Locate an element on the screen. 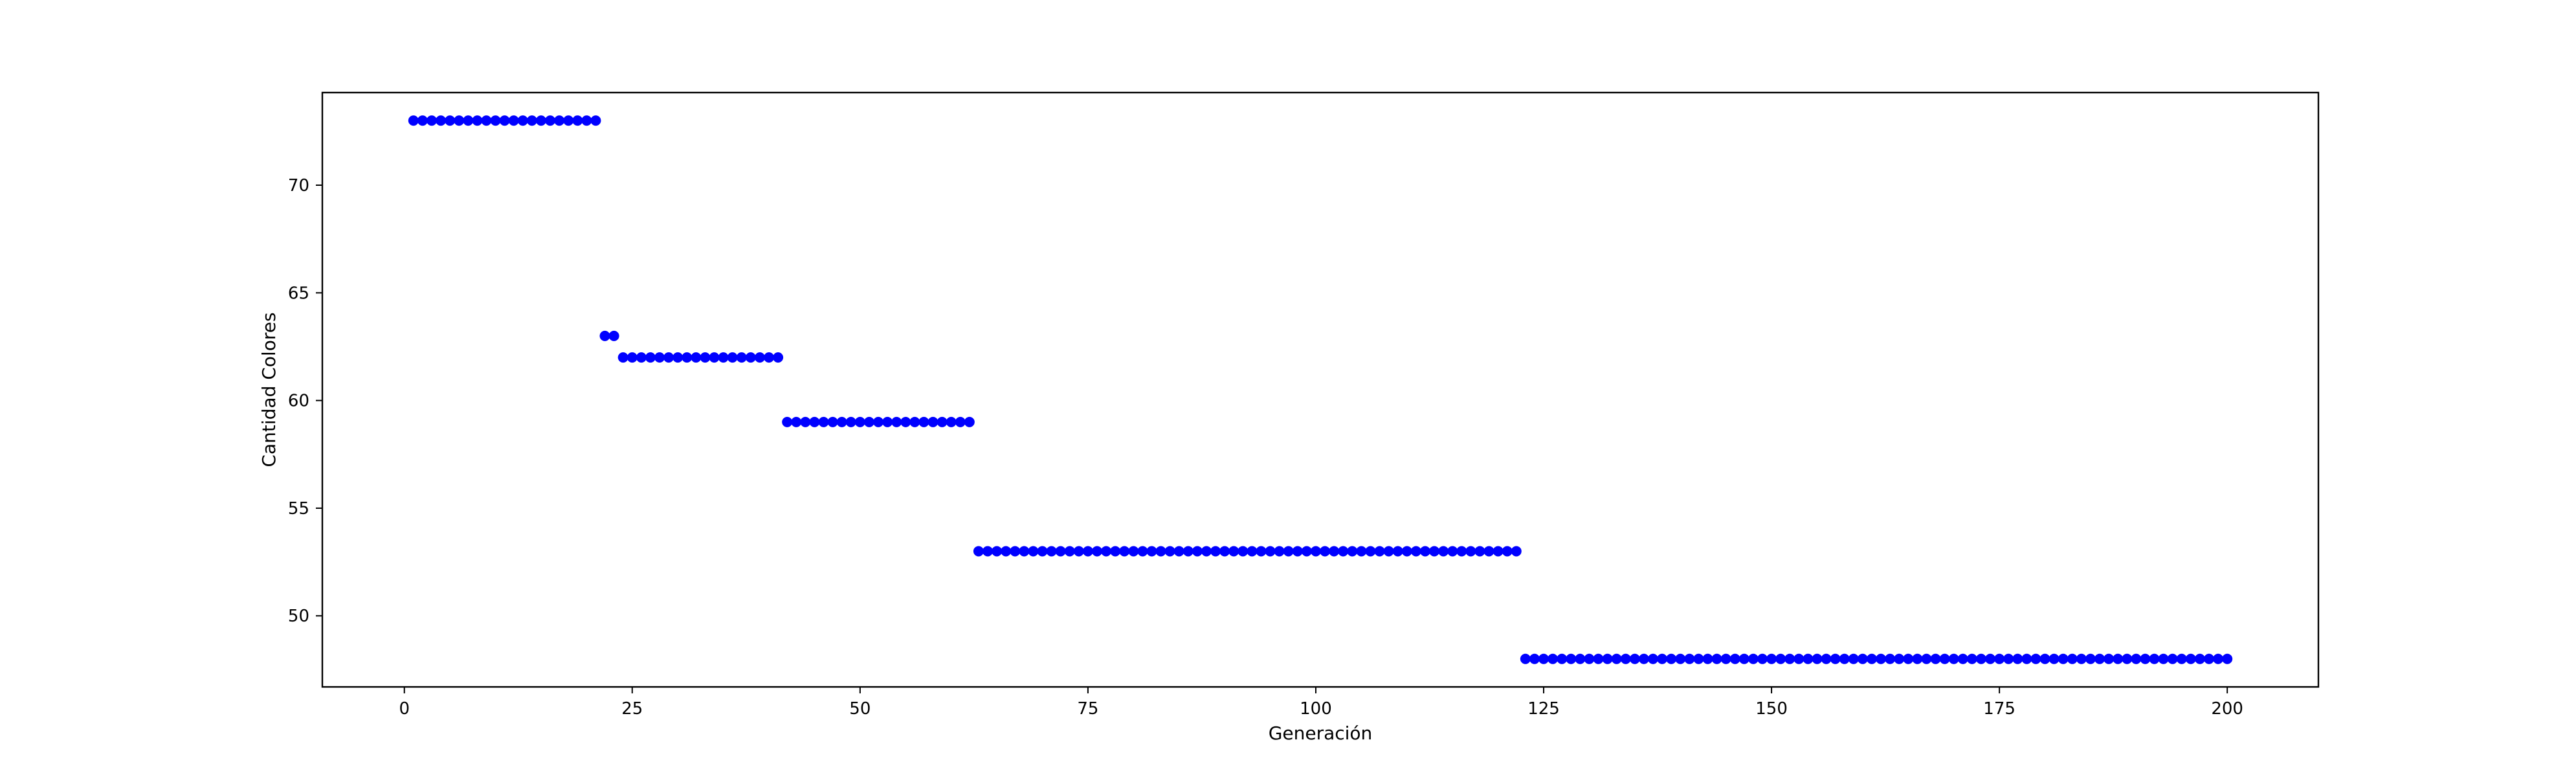  x-tick-label: 75 is located at coordinates (1087, 709).